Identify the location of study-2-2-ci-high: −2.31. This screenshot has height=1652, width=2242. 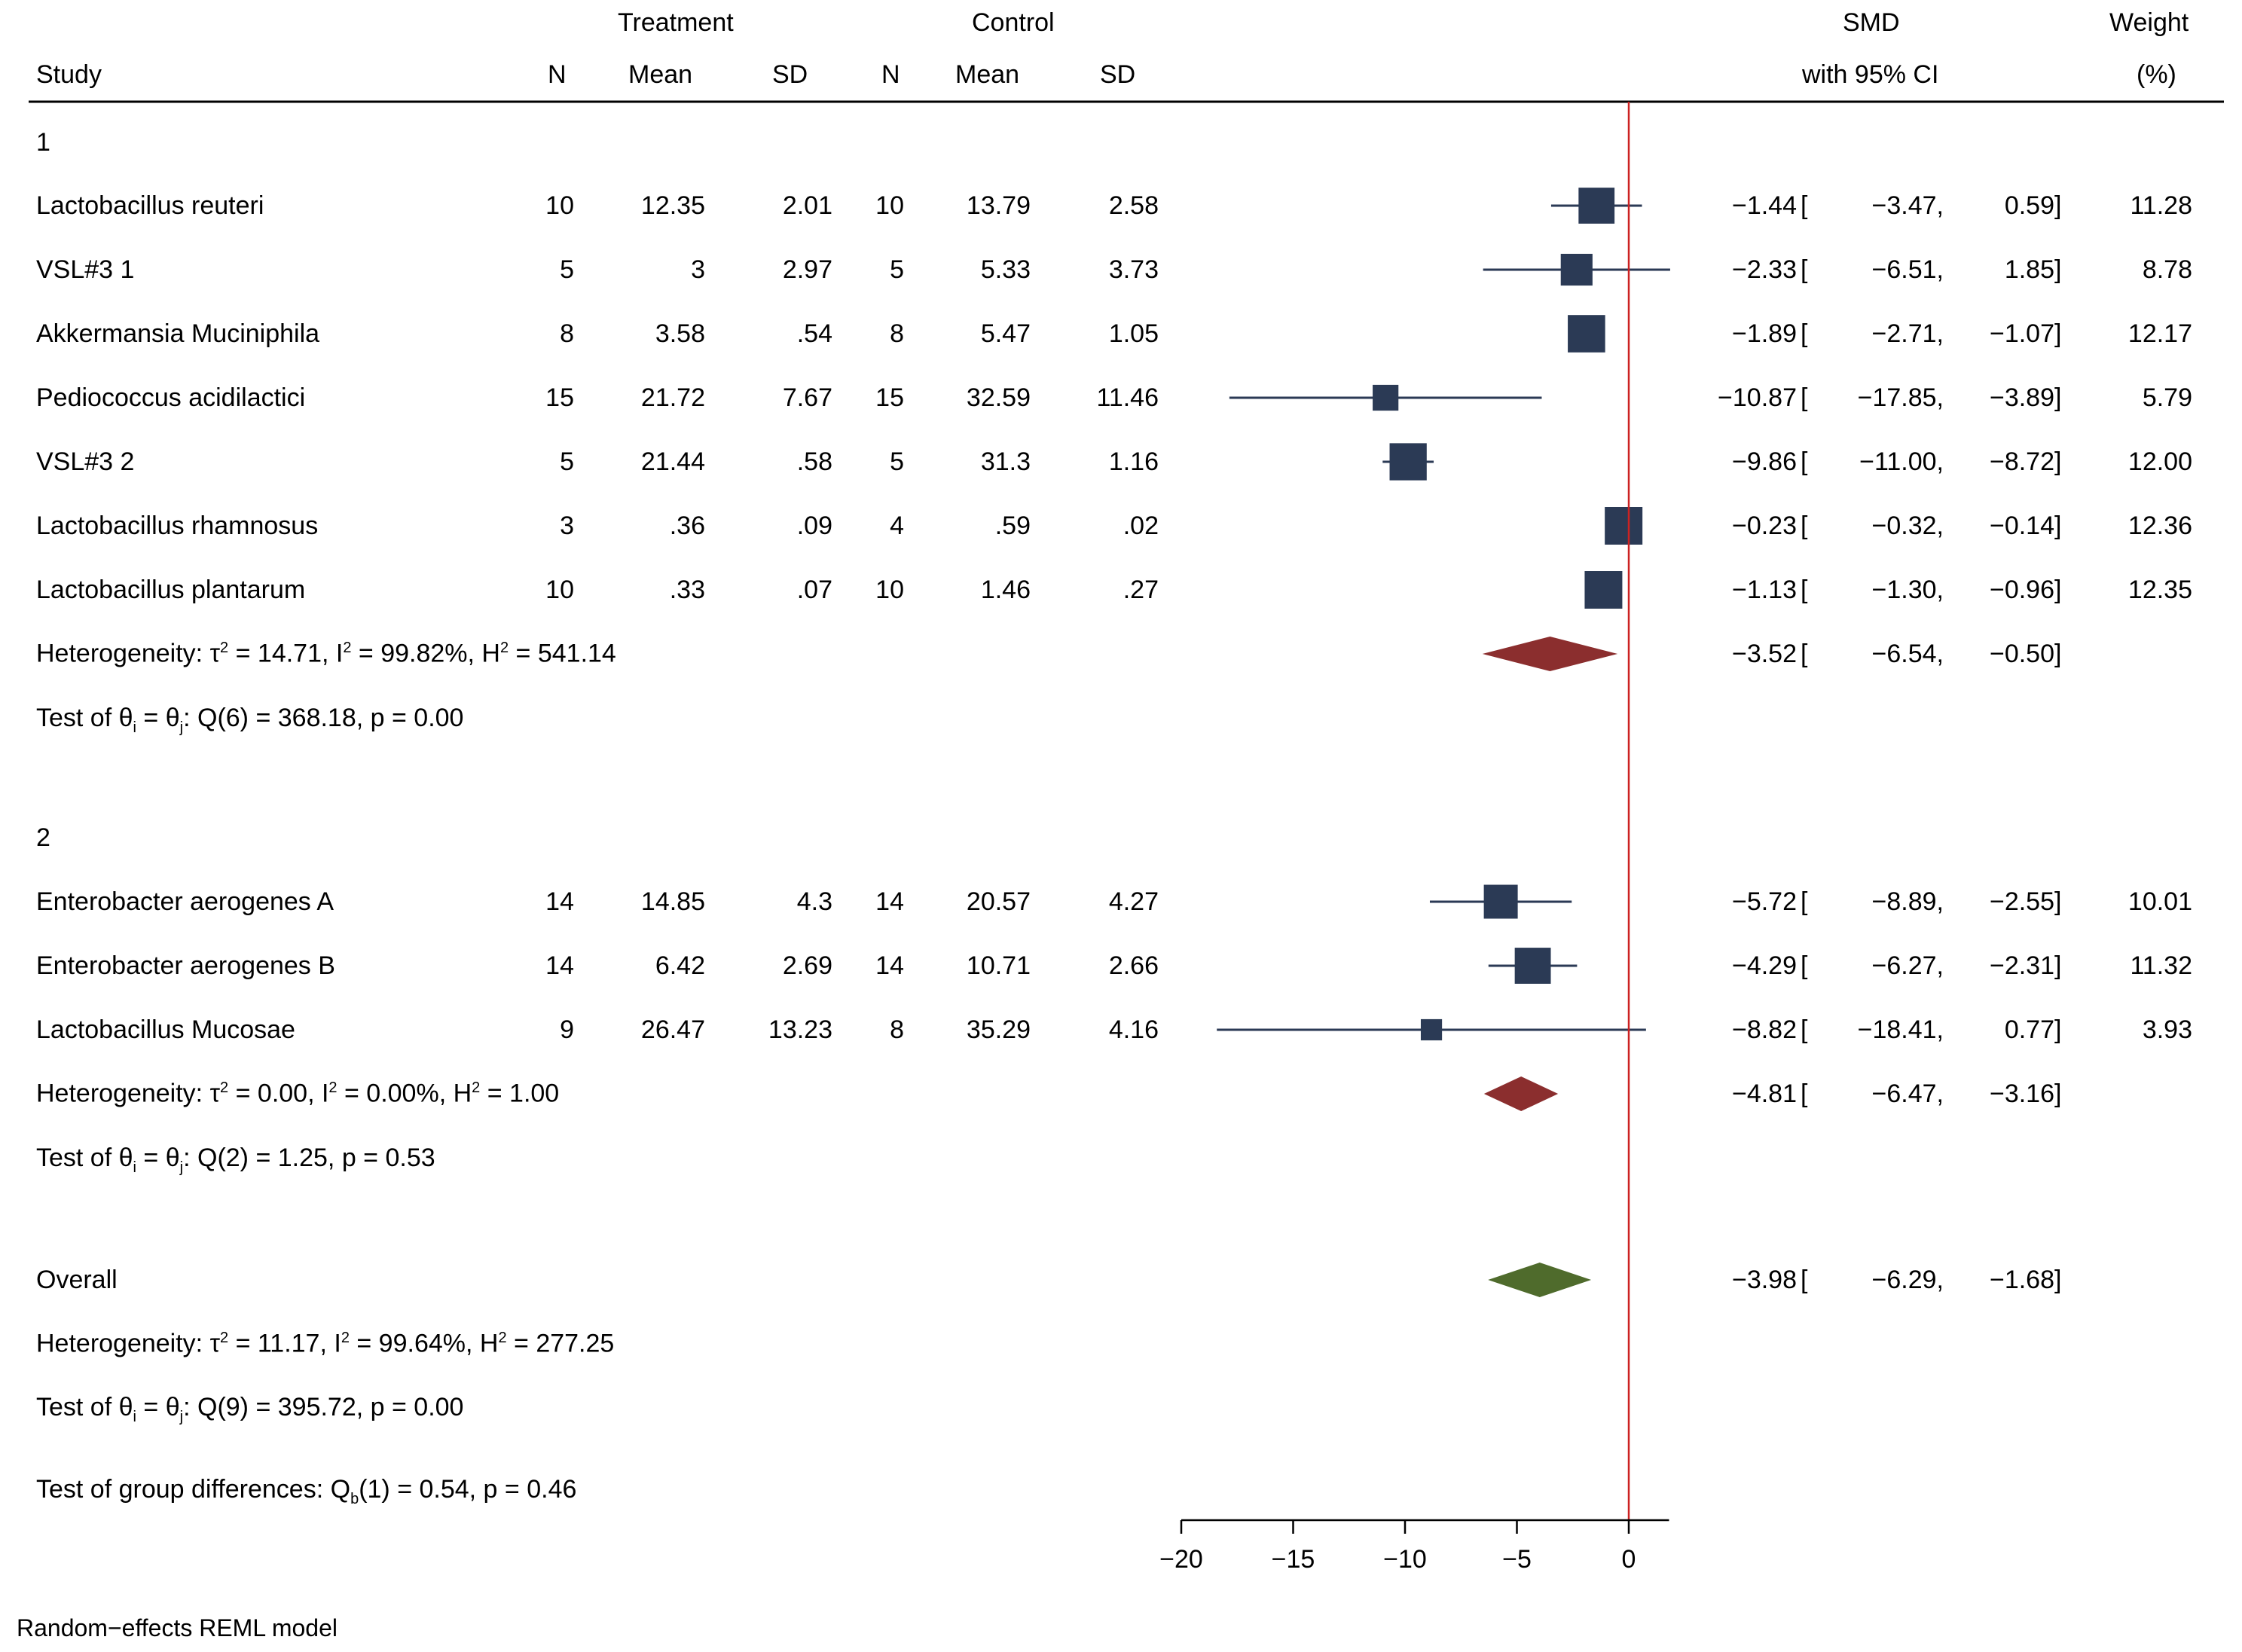
(2021, 965).